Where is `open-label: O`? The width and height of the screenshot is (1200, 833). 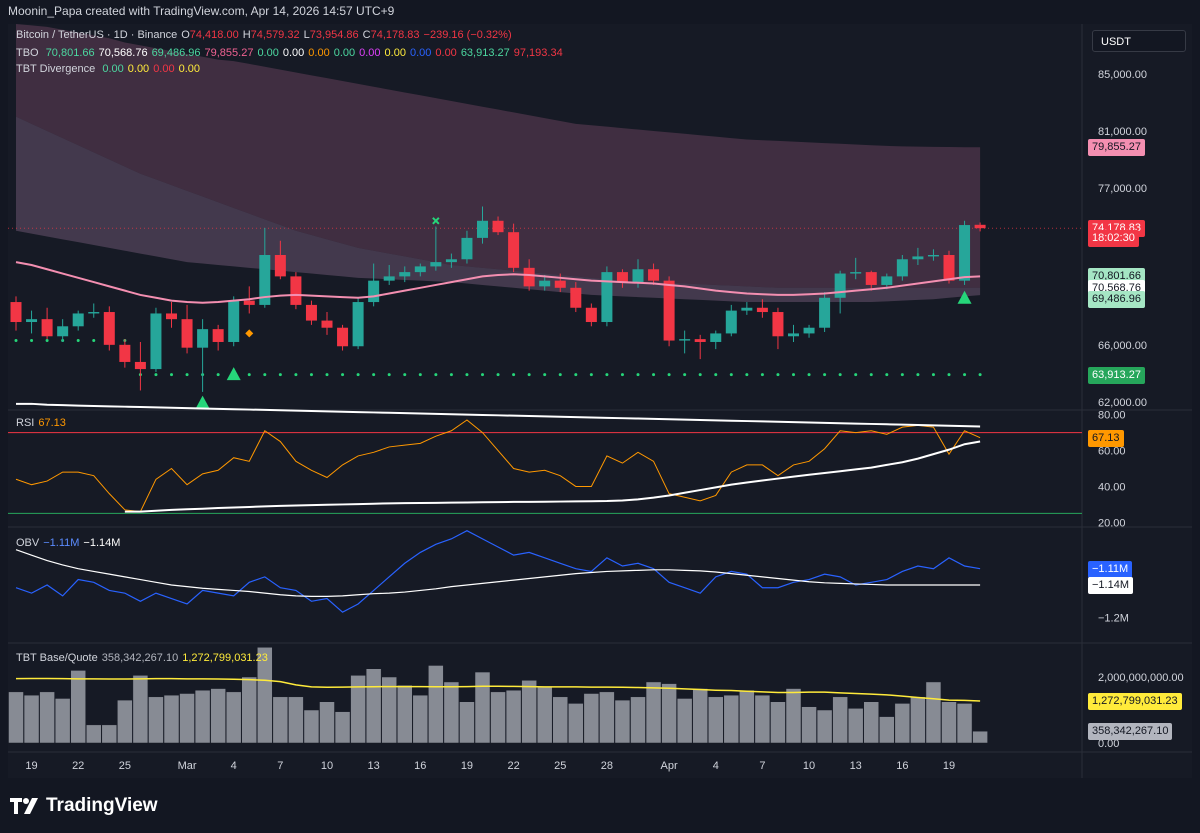 open-label: O is located at coordinates (185, 35).